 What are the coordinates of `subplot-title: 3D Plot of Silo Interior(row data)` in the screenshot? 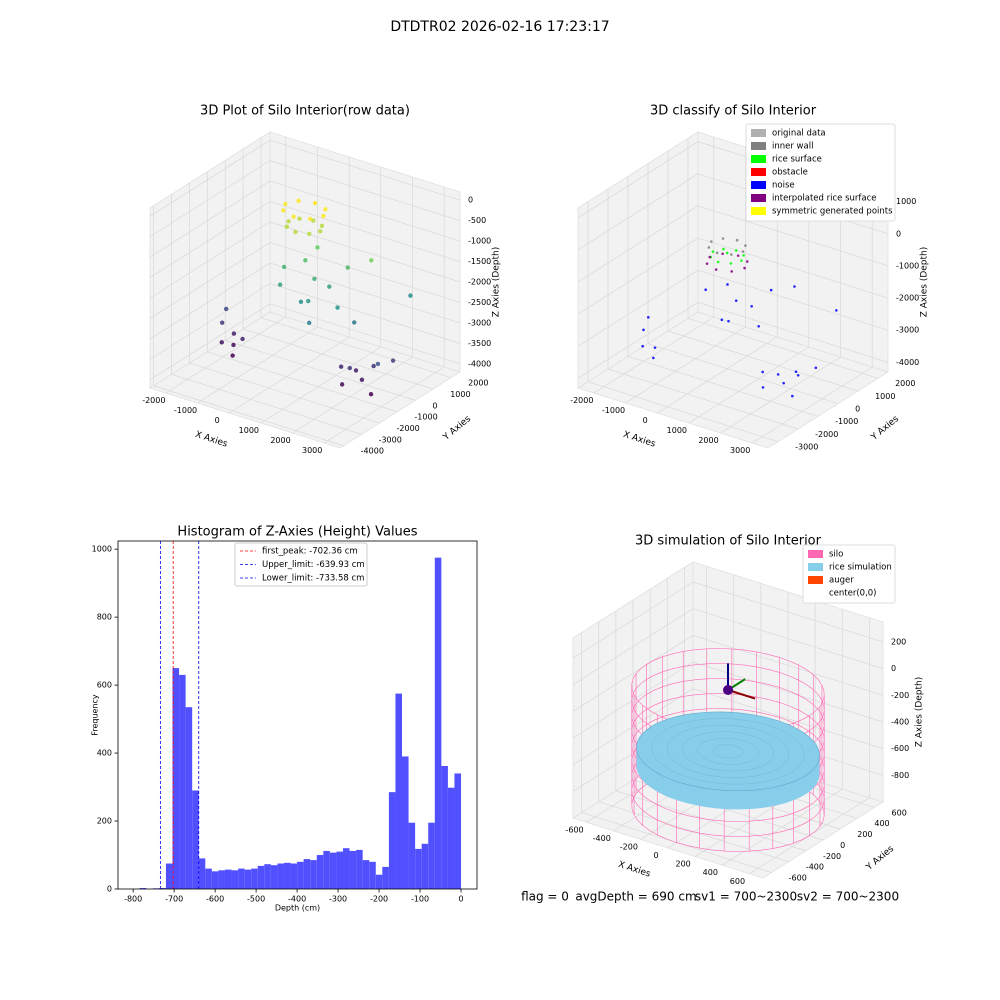 It's located at (305, 111).